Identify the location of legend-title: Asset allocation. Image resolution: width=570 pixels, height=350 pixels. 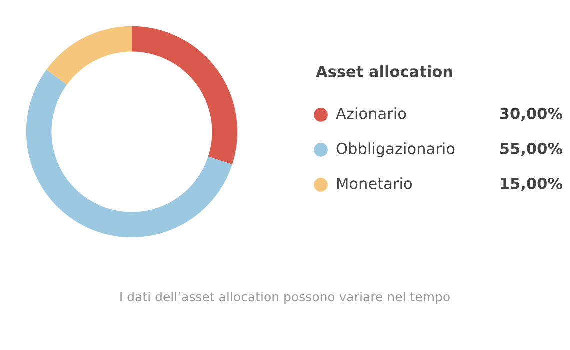
(384, 72).